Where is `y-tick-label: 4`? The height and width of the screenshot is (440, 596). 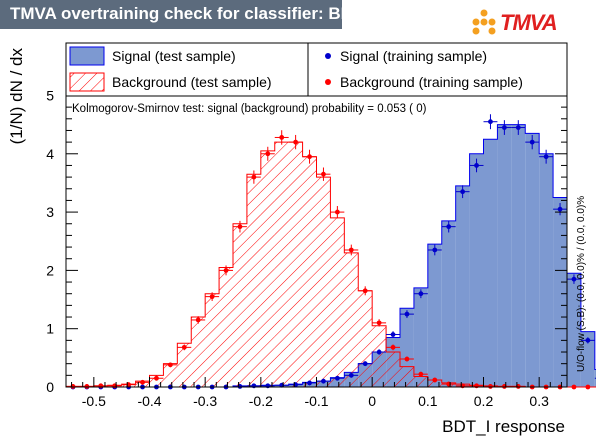
y-tick-label: 4 is located at coordinates (50, 154).